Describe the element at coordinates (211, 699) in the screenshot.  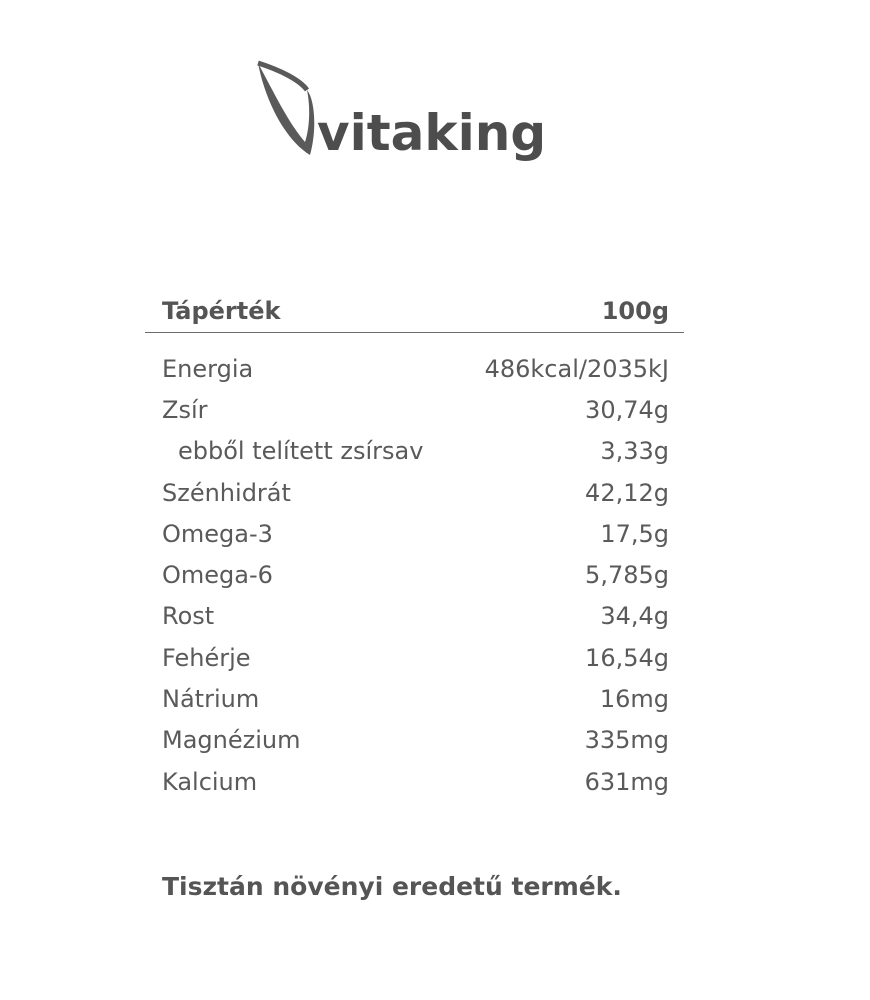
I see `row-label: Nátrium` at that location.